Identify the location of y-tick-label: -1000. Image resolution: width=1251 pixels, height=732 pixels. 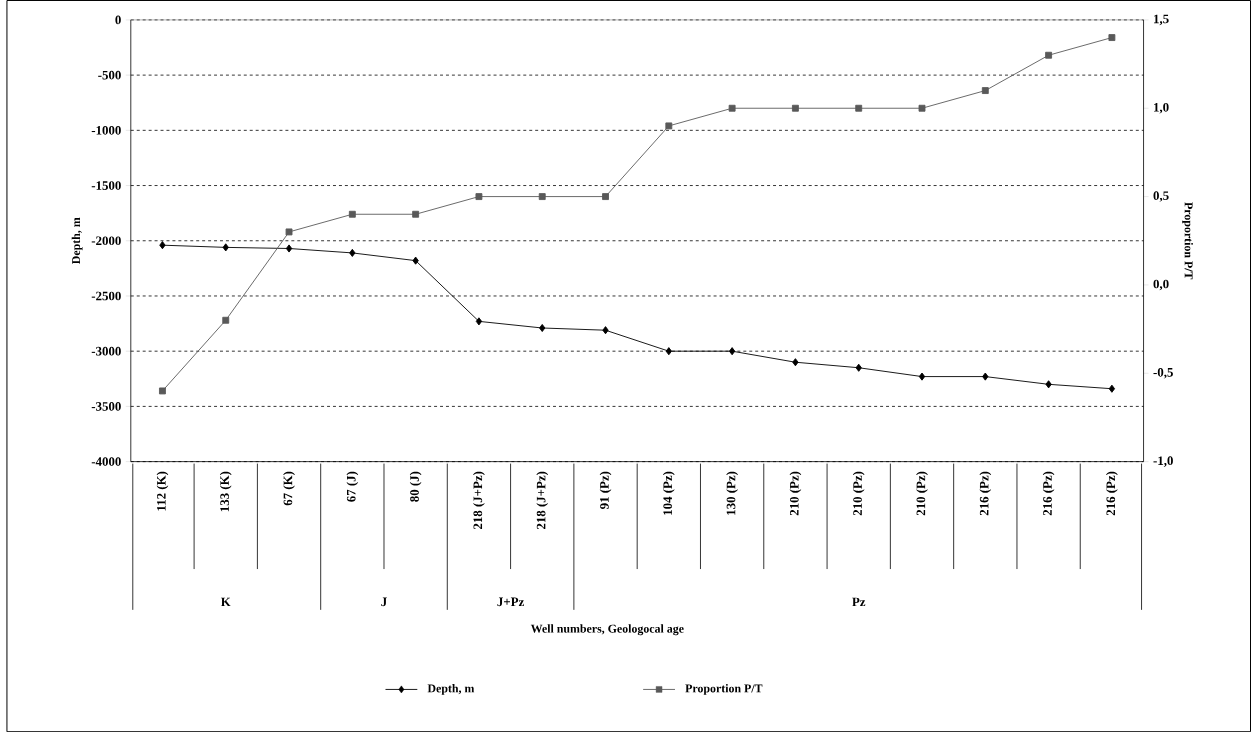
(106, 130).